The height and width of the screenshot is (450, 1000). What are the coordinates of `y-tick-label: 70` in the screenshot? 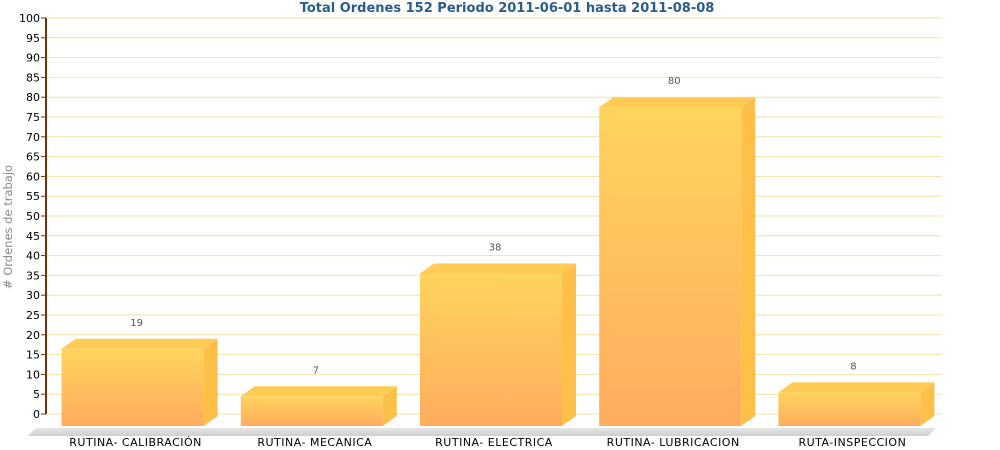 It's located at (33, 137).